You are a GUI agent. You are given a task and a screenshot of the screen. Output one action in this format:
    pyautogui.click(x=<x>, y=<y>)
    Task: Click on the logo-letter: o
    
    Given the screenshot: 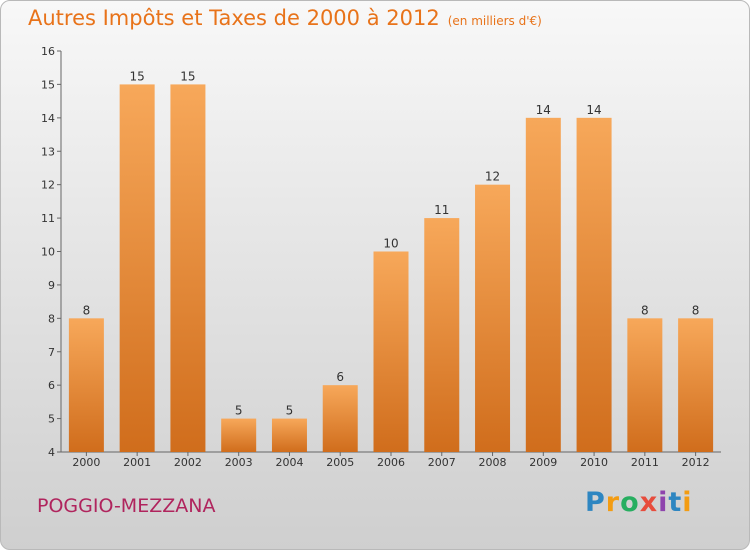 What is the action you would take?
    pyautogui.click(x=630, y=502)
    